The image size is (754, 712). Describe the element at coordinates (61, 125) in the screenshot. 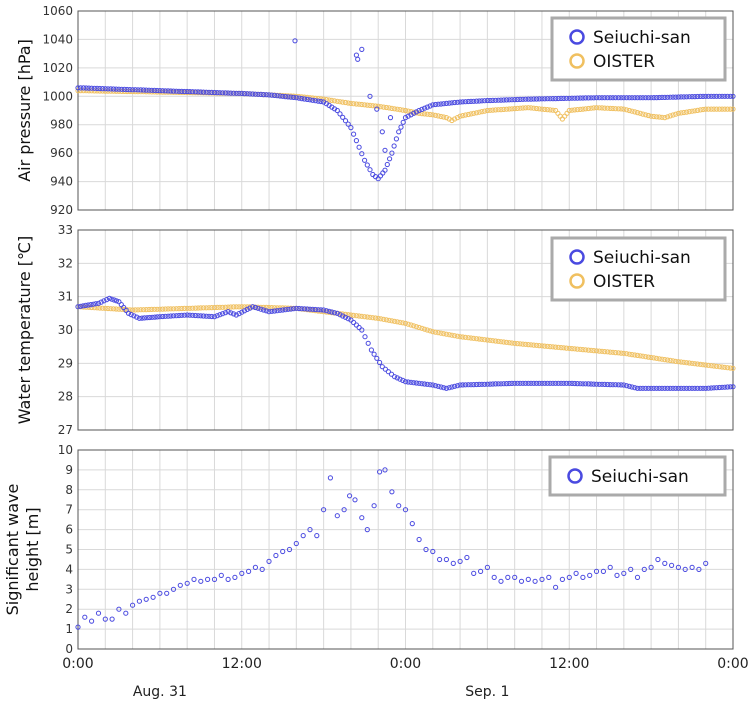

I see `y-tick-label: 980` at that location.